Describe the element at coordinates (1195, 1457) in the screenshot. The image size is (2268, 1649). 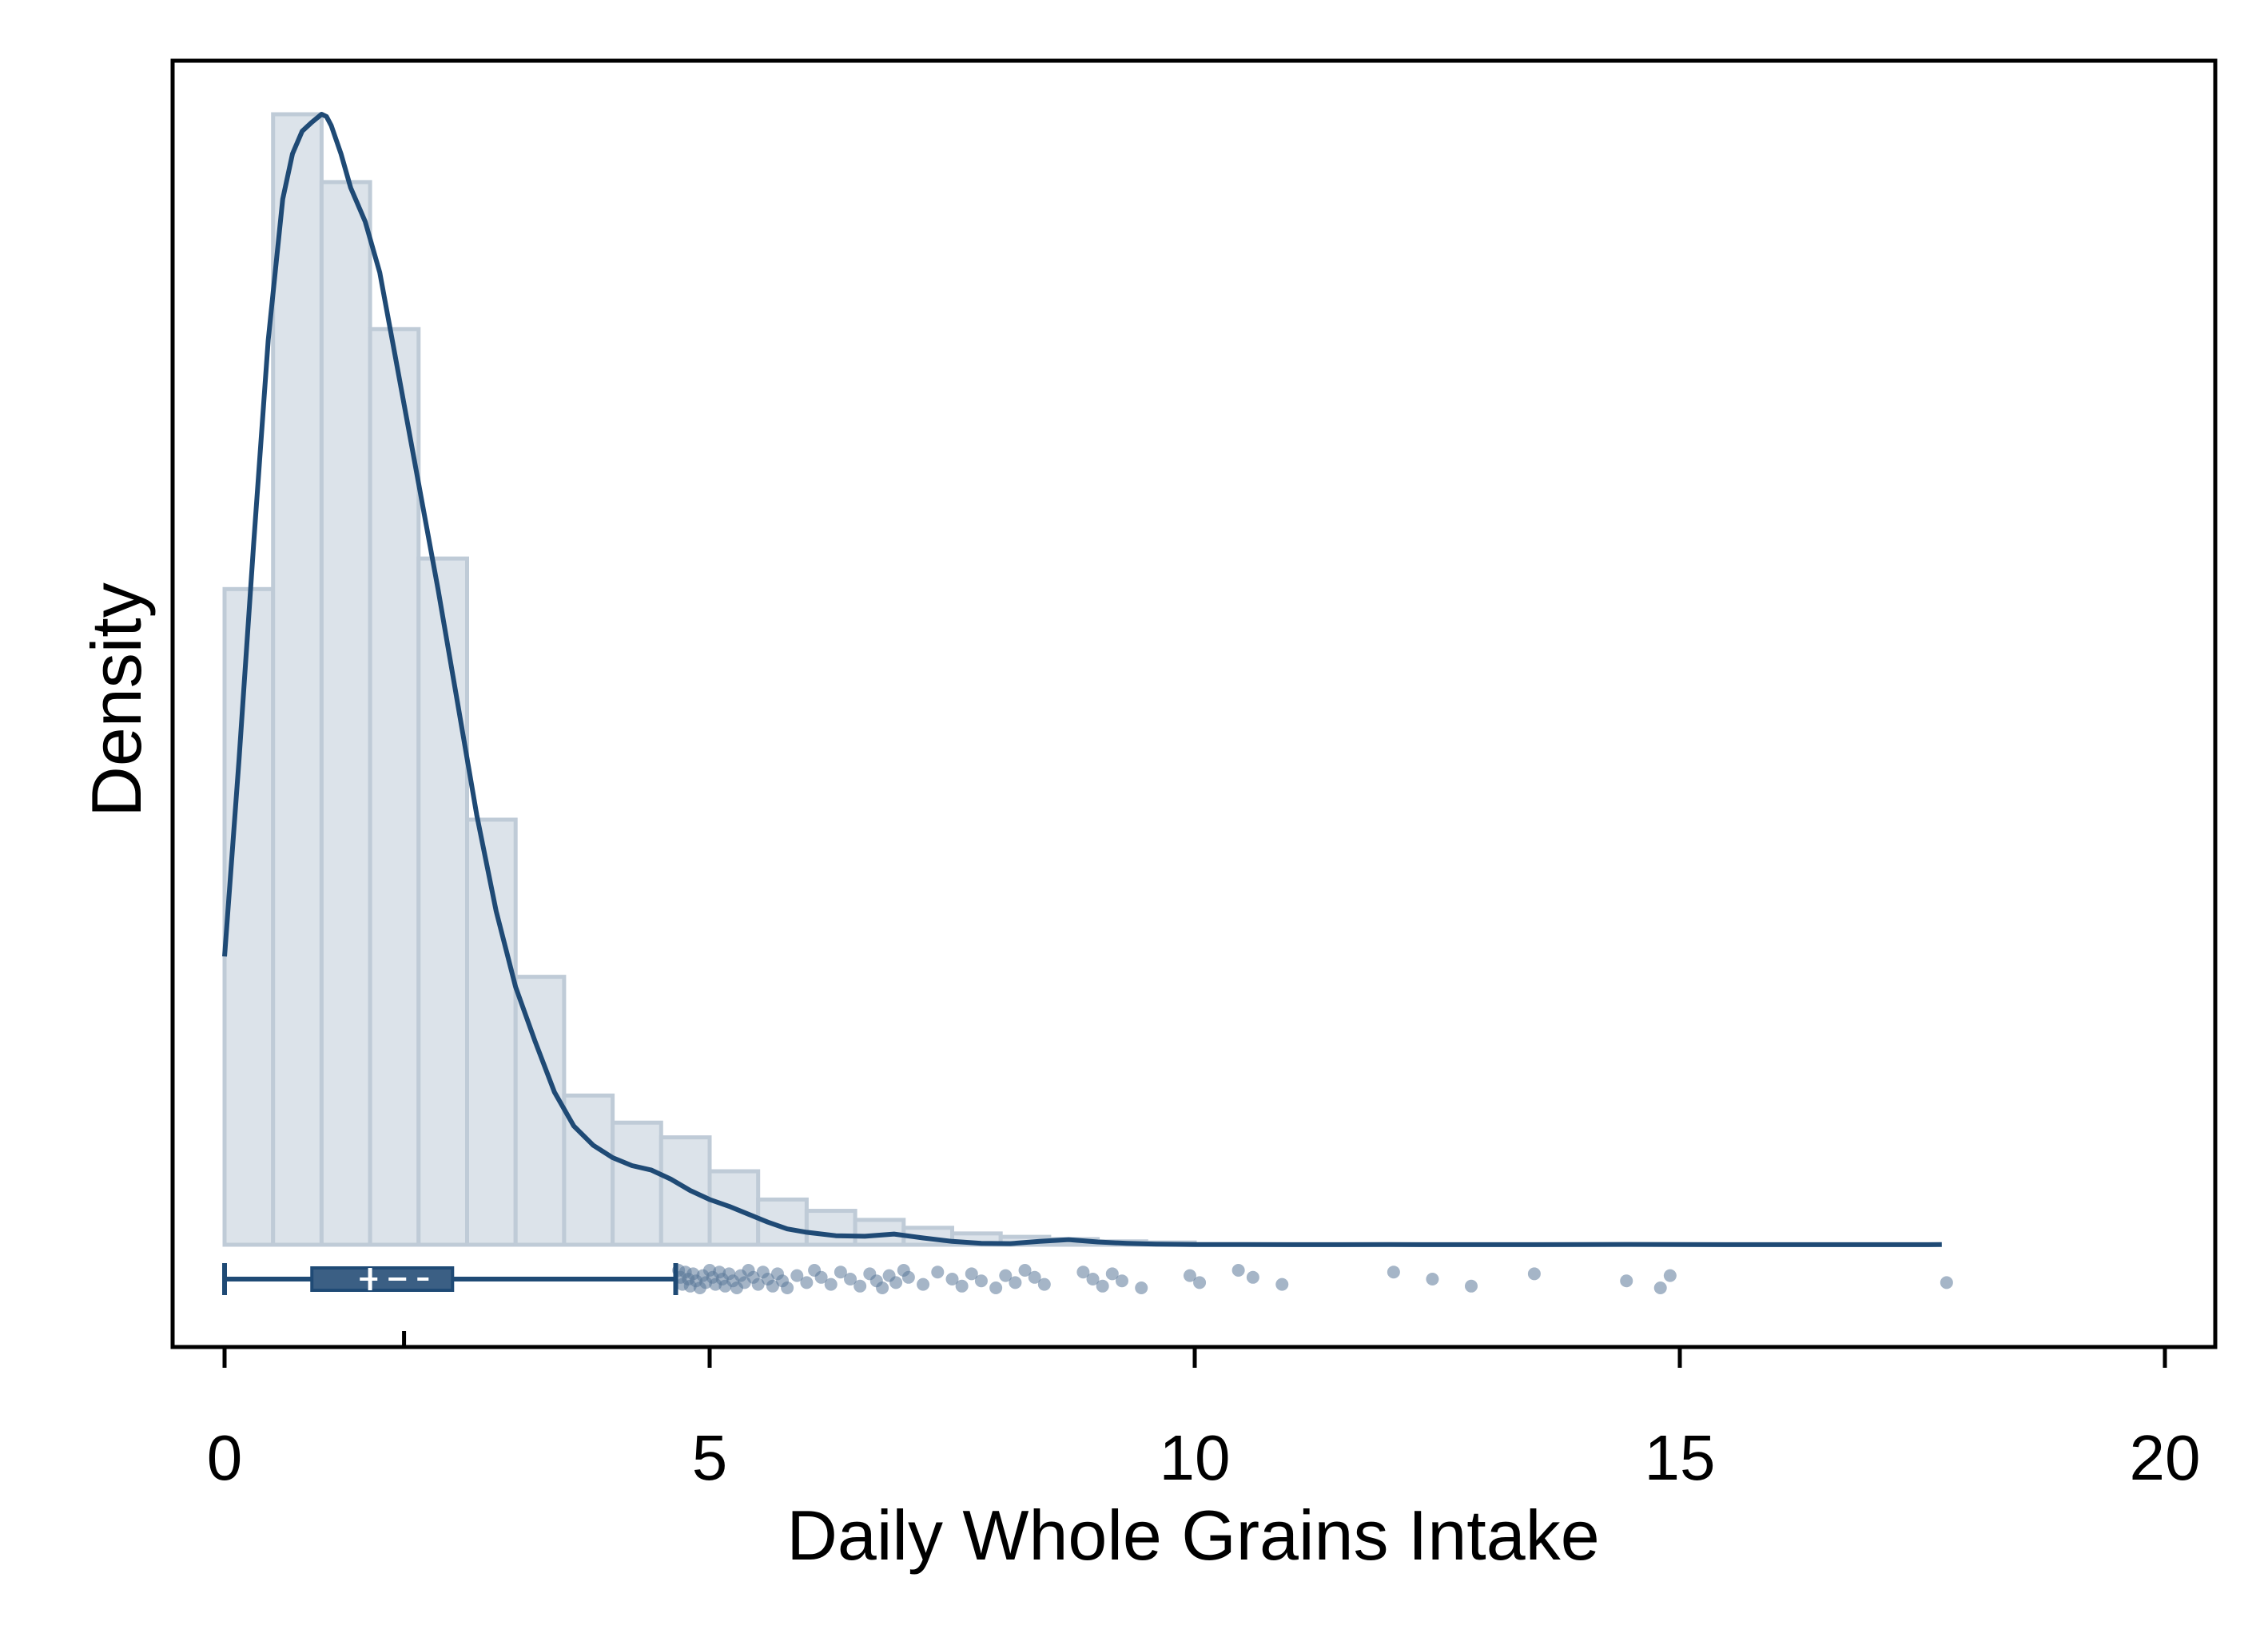
I see `x-tick-label: 10` at that location.